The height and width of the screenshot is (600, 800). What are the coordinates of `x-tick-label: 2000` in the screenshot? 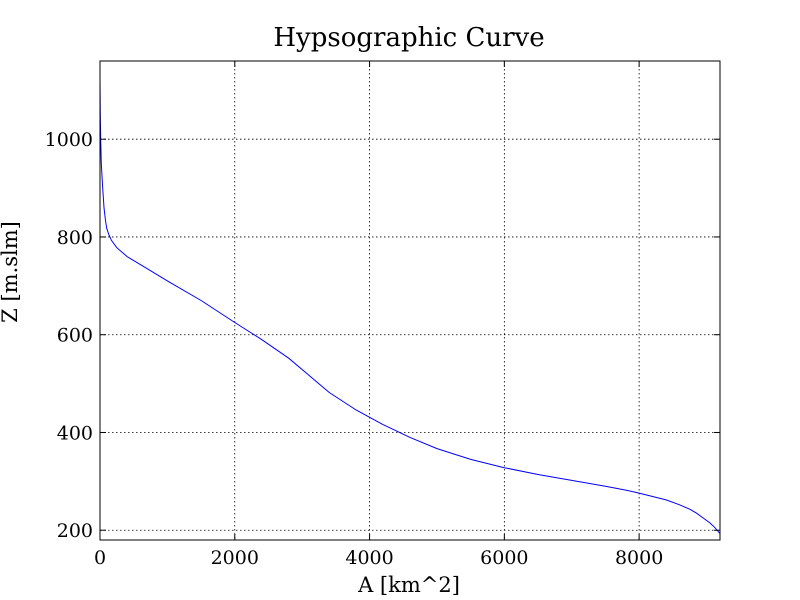 It's located at (235, 558).